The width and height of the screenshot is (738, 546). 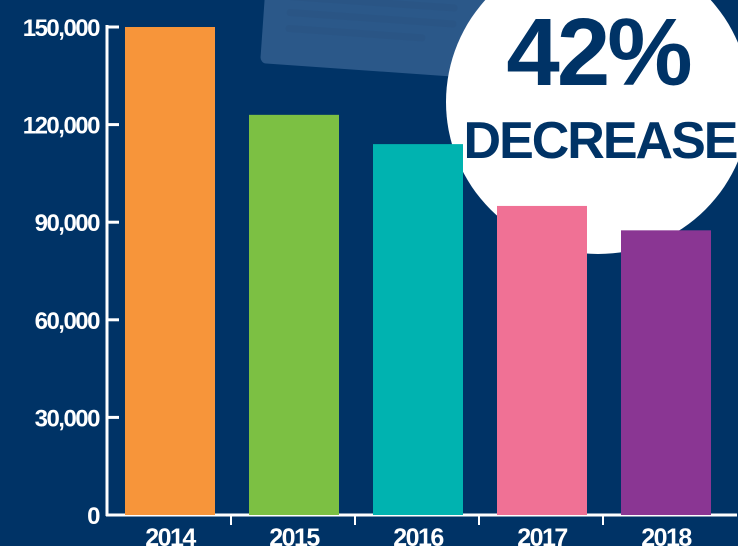 What do you see at coordinates (666, 535) in the screenshot?
I see `x-tick-label: 2018` at bounding box center [666, 535].